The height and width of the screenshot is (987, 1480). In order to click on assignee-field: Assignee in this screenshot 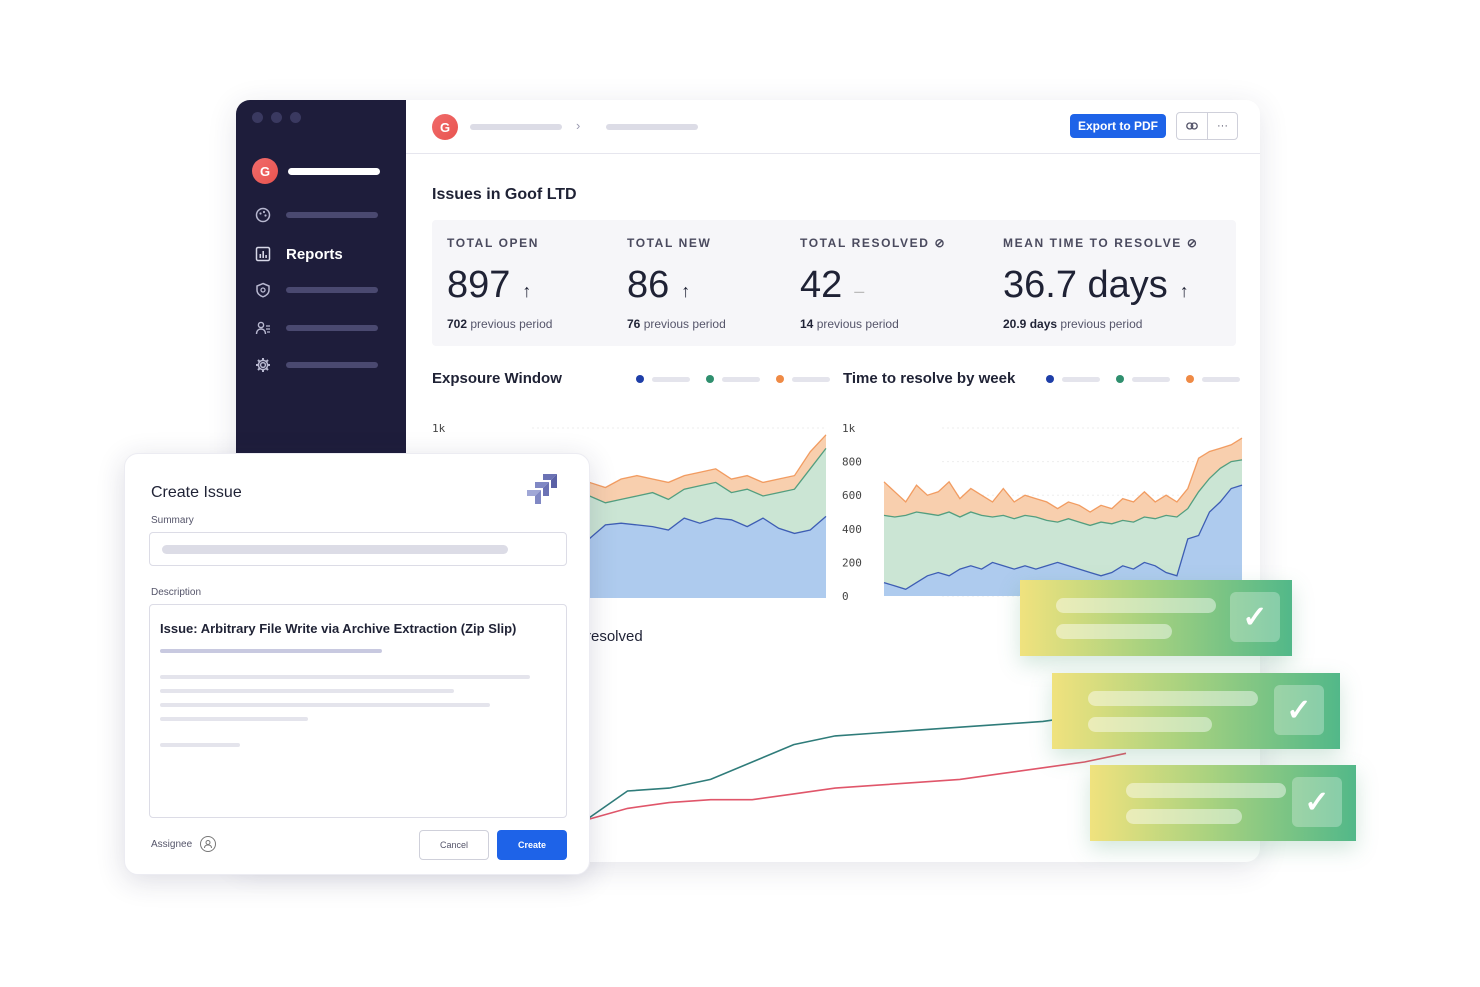, I will do `click(184, 844)`.